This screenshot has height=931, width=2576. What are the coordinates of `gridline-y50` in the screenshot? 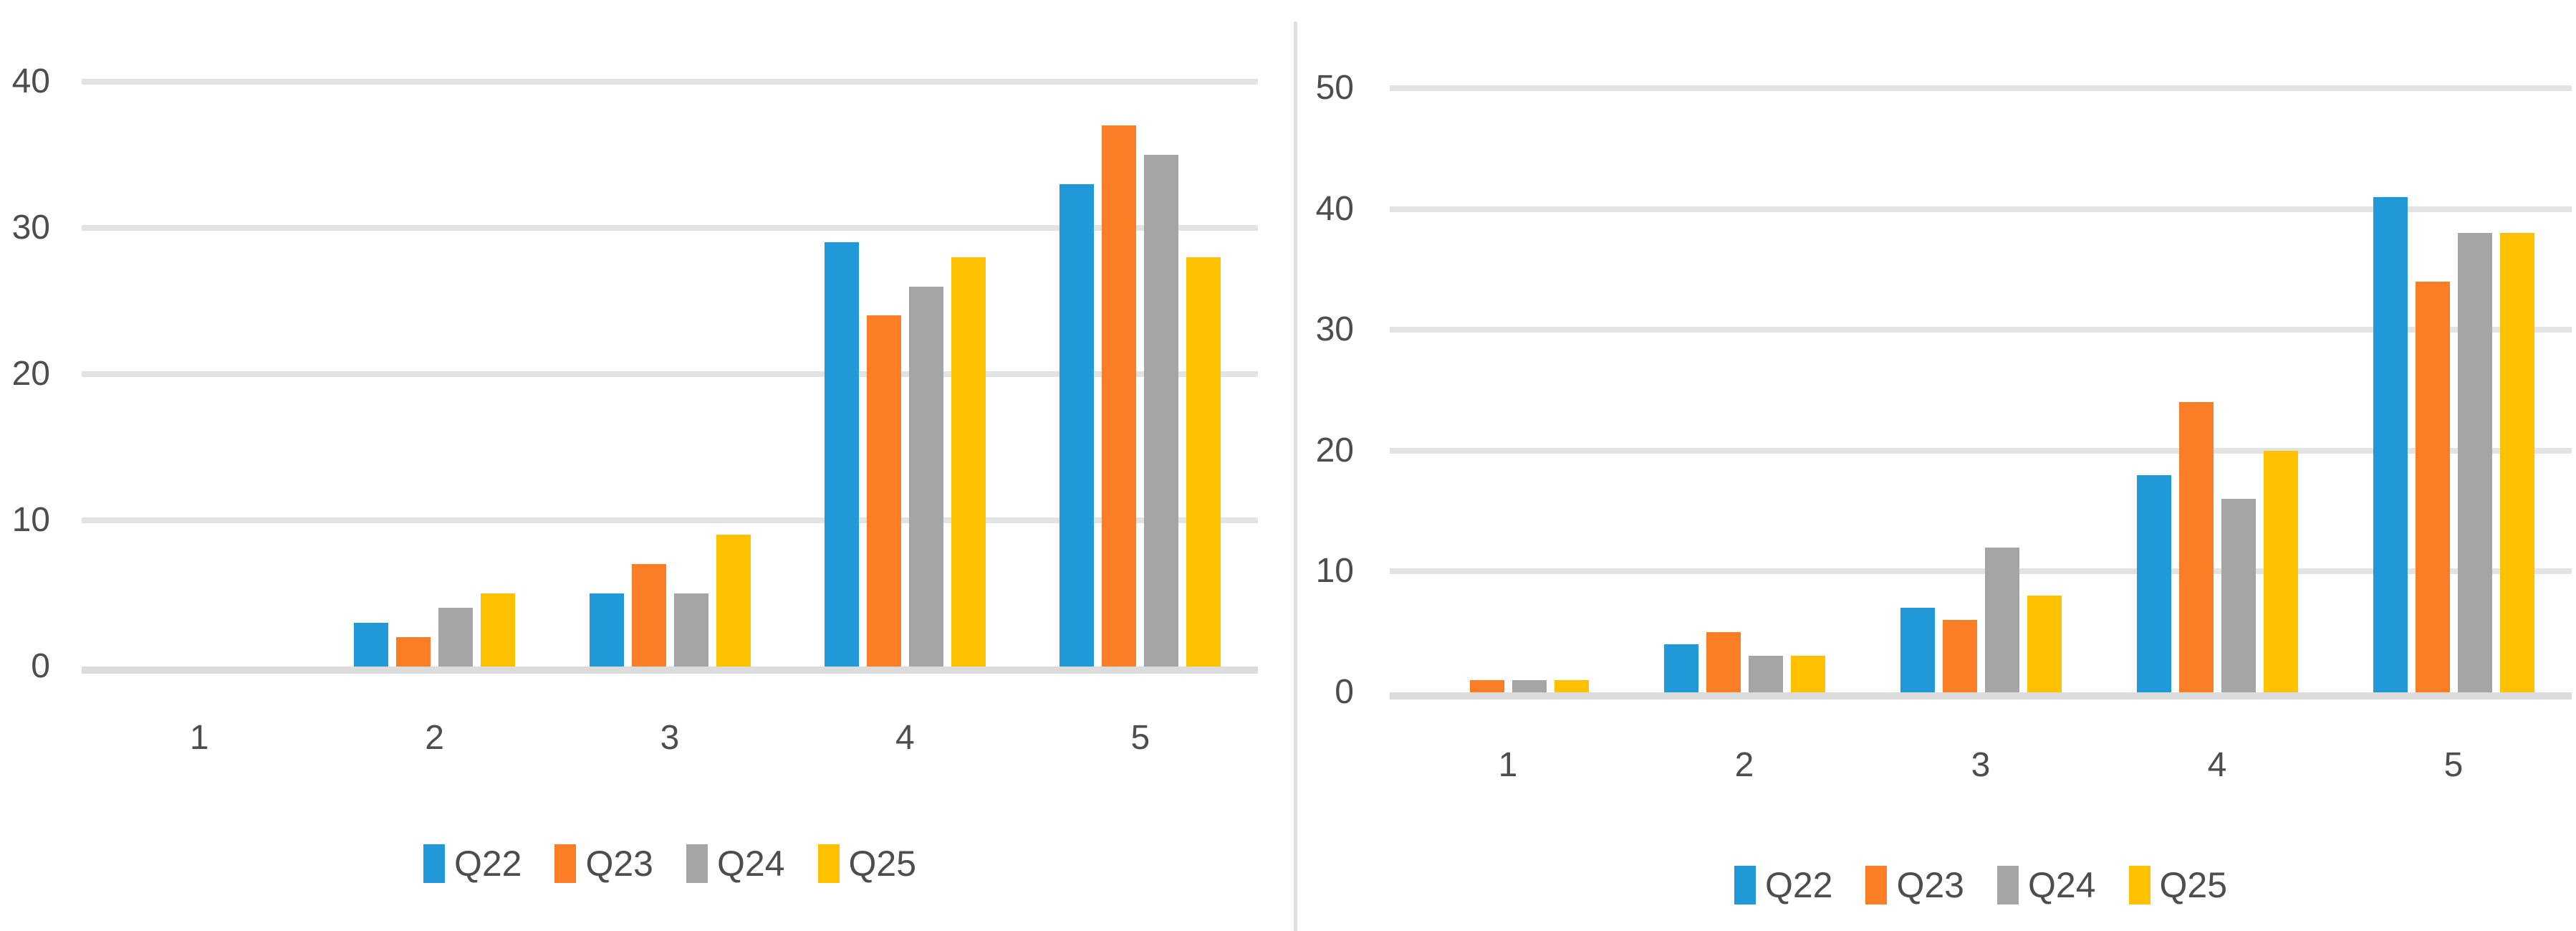 It's located at (1981, 88).